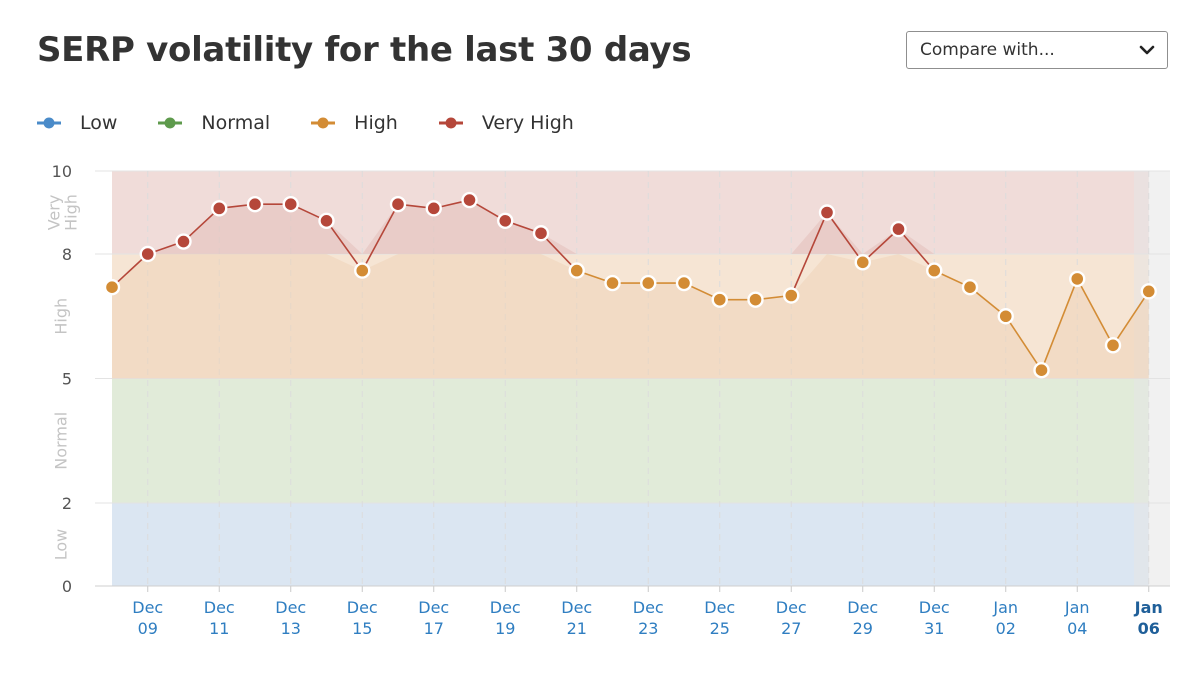  I want to click on legend-item-very-high: Very High, so click(506, 123).